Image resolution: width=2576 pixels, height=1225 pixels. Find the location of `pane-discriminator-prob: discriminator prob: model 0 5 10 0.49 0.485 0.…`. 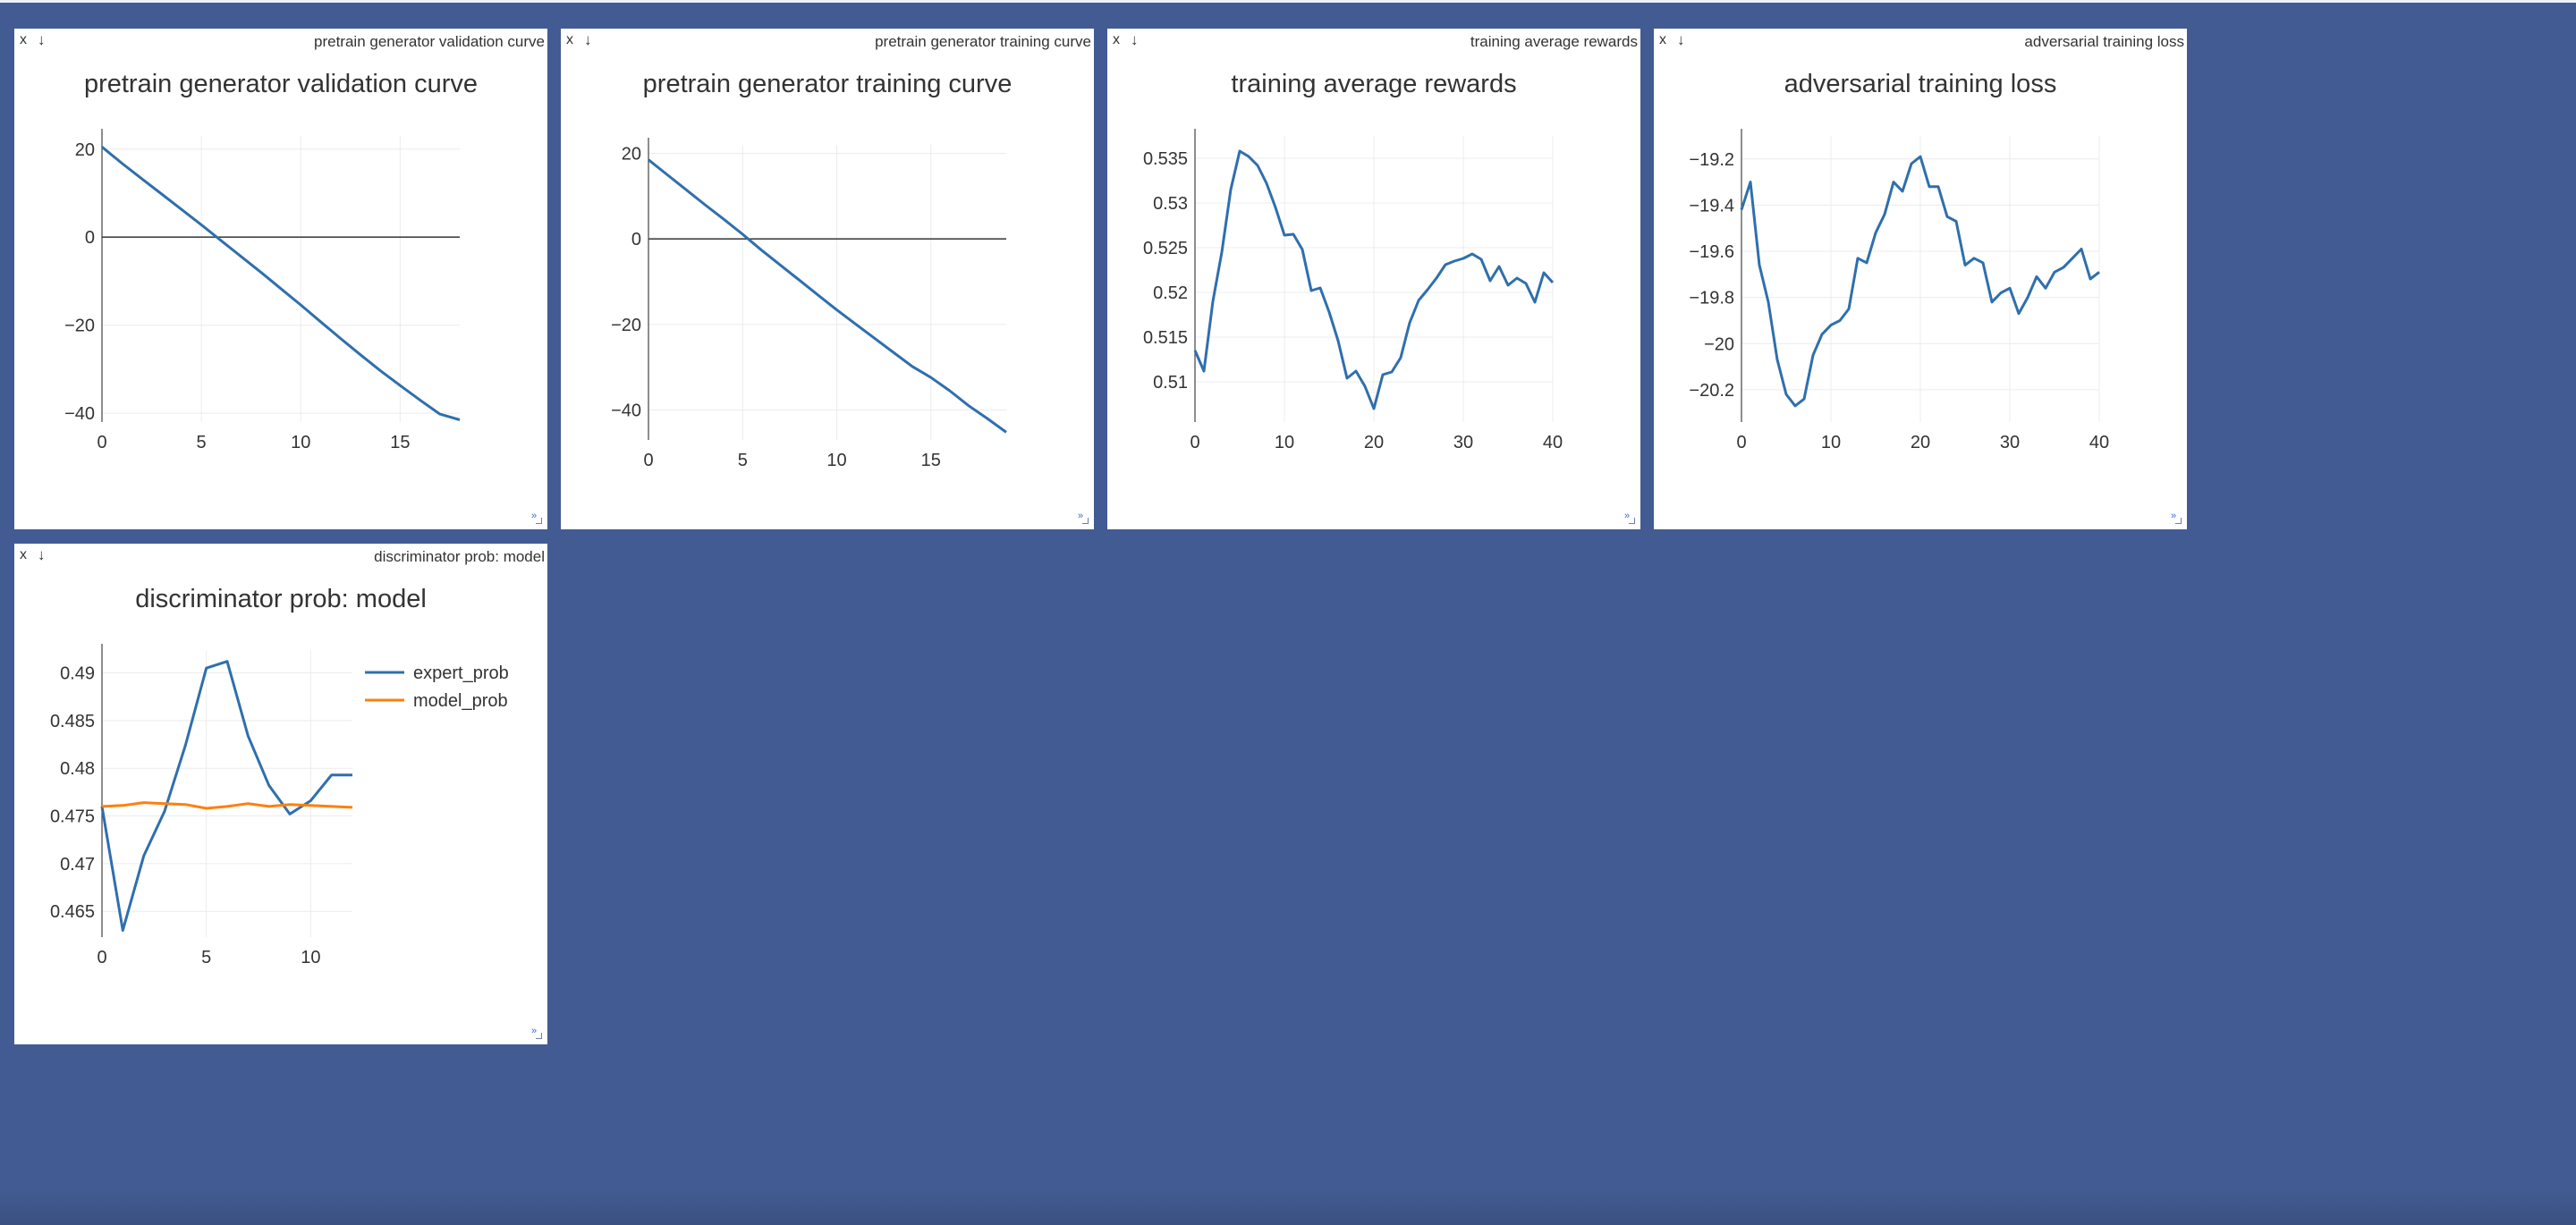

pane-discriminator-prob: discriminator prob: model 0 5 10 0.49 0.485 0.… is located at coordinates (280, 794).